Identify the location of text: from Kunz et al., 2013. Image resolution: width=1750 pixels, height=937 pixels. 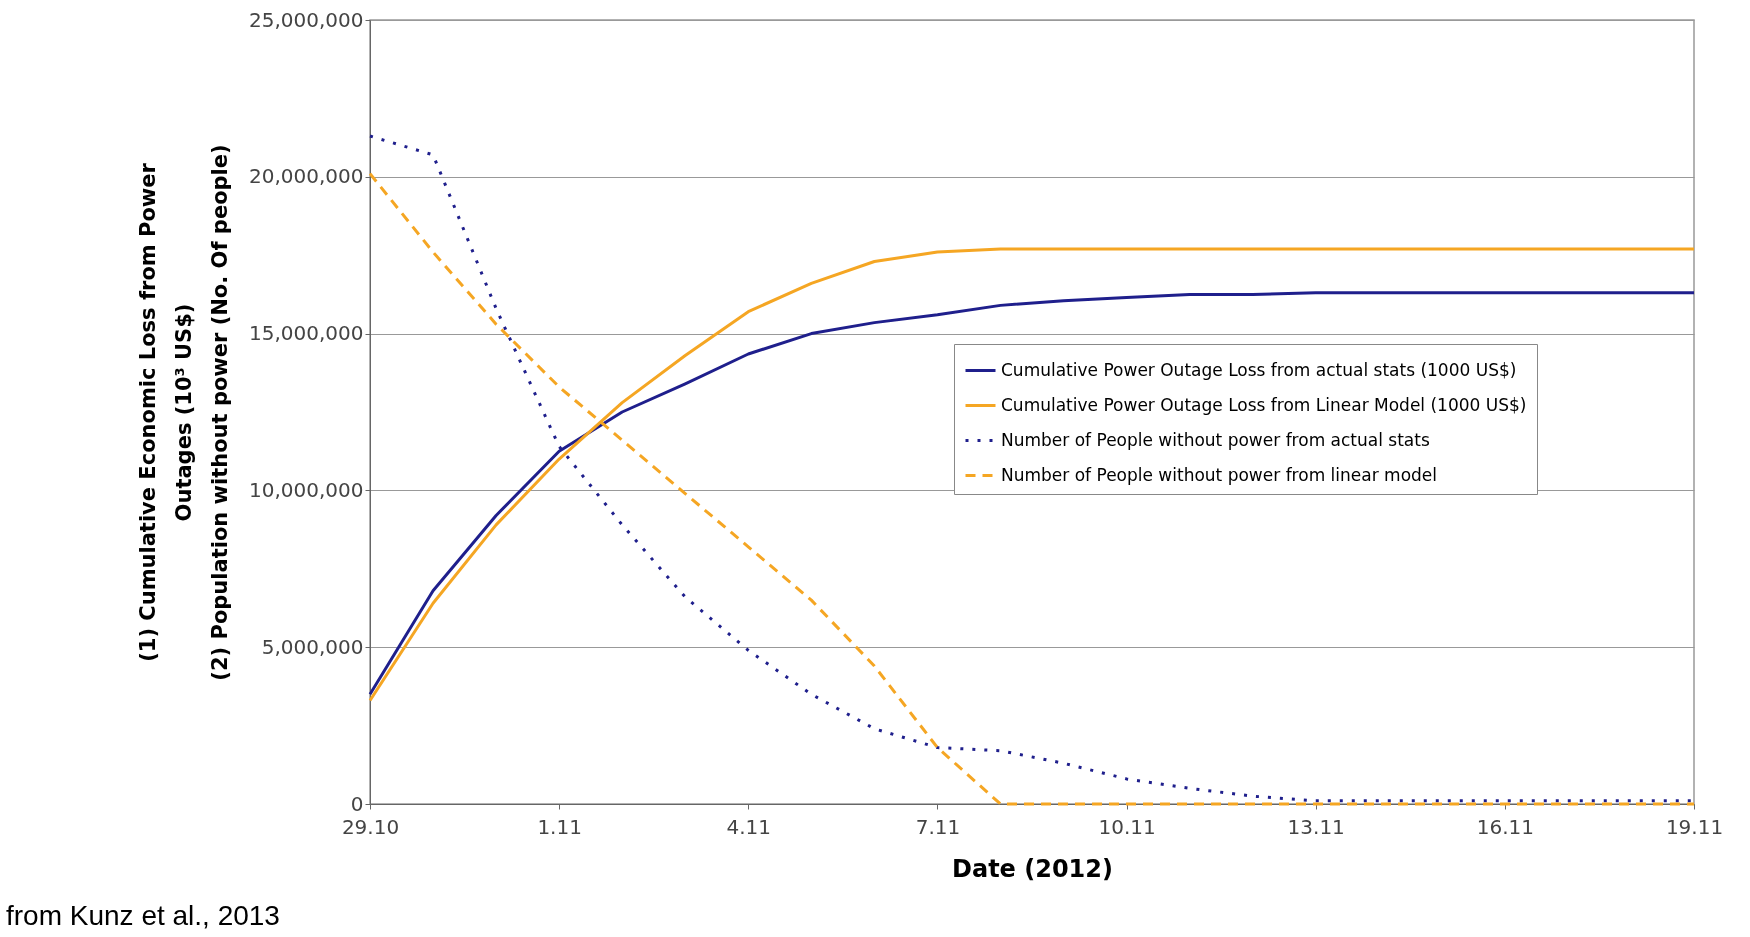
(143, 916).